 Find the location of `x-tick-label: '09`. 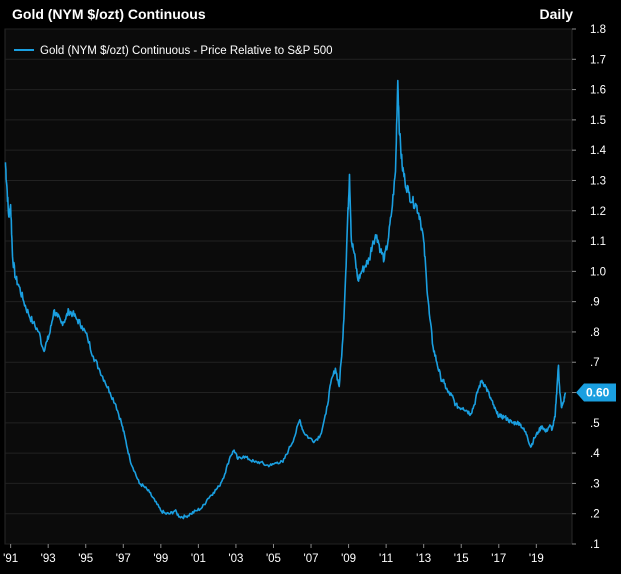

x-tick-label: '09 is located at coordinates (348, 559).